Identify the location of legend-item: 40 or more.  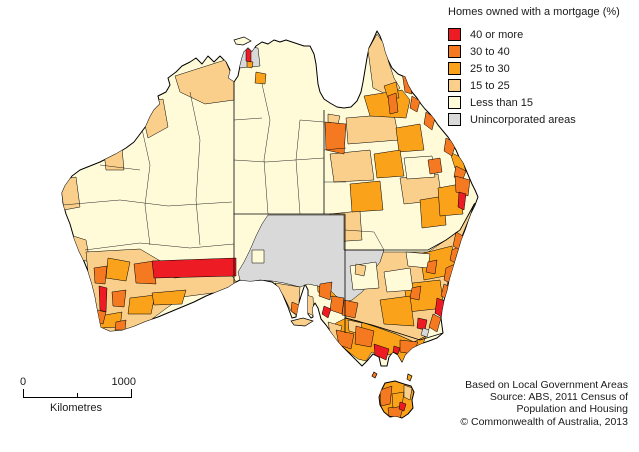
(542, 34).